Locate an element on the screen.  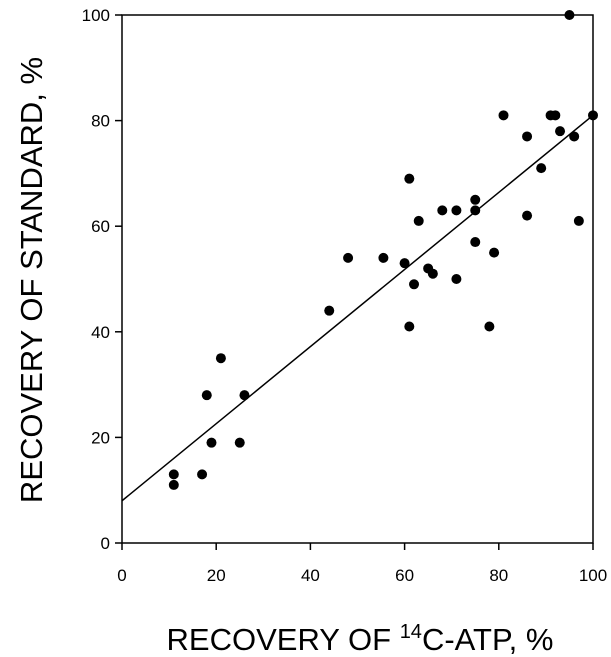
x-tick-label: 0 is located at coordinates (121, 575).